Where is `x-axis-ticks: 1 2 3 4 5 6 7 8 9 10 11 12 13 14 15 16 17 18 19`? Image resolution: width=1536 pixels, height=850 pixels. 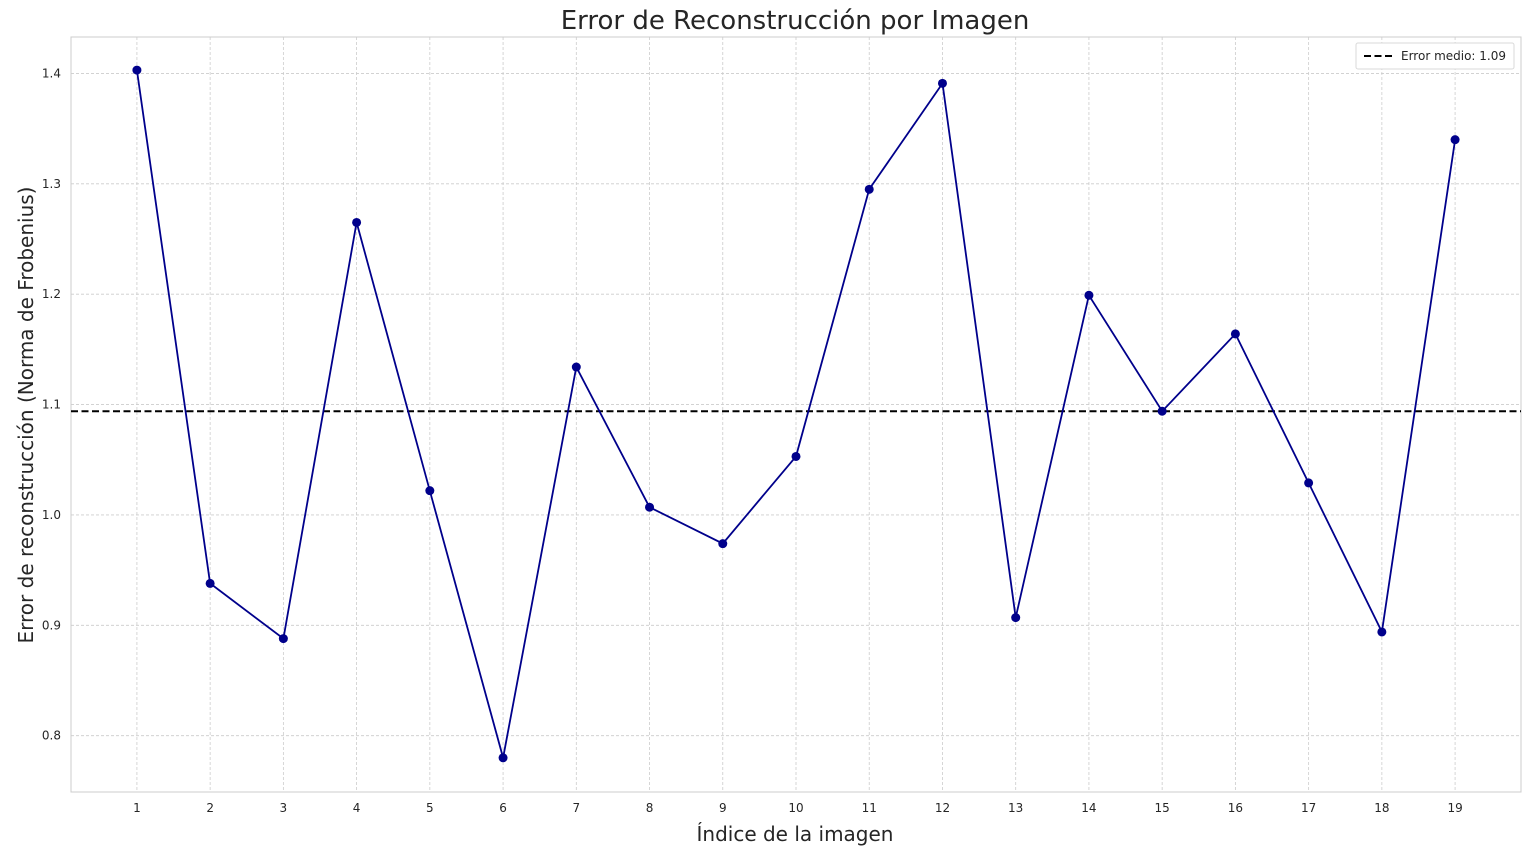 x-axis-ticks: 1 2 3 4 5 6 7 8 9 10 11 12 13 14 15 16 17 18 19 is located at coordinates (798, 808).